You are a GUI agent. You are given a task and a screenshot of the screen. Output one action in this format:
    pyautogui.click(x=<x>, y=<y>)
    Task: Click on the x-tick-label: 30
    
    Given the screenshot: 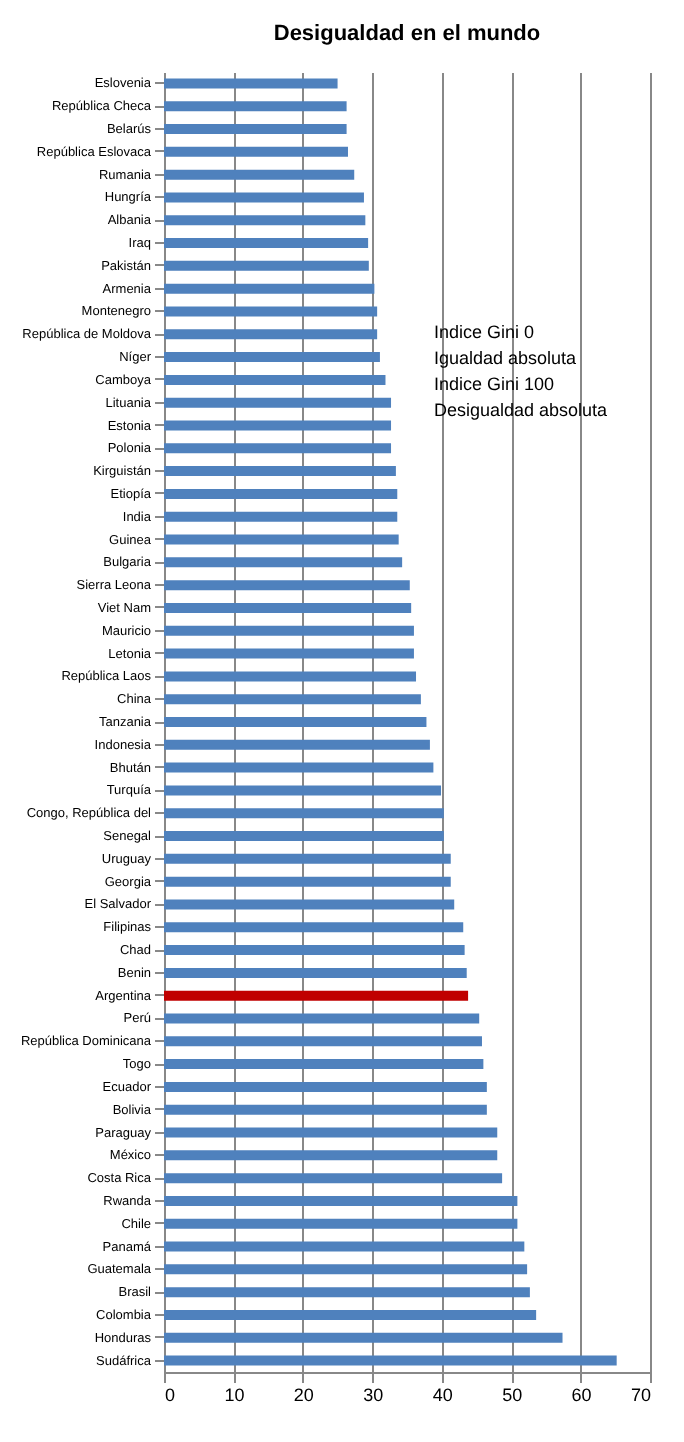 What is the action you would take?
    pyautogui.click(x=373, y=1395)
    